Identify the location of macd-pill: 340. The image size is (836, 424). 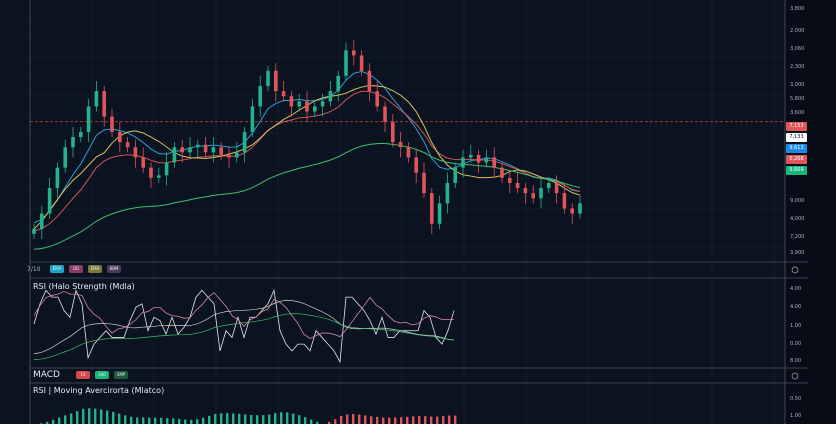
(102, 375).